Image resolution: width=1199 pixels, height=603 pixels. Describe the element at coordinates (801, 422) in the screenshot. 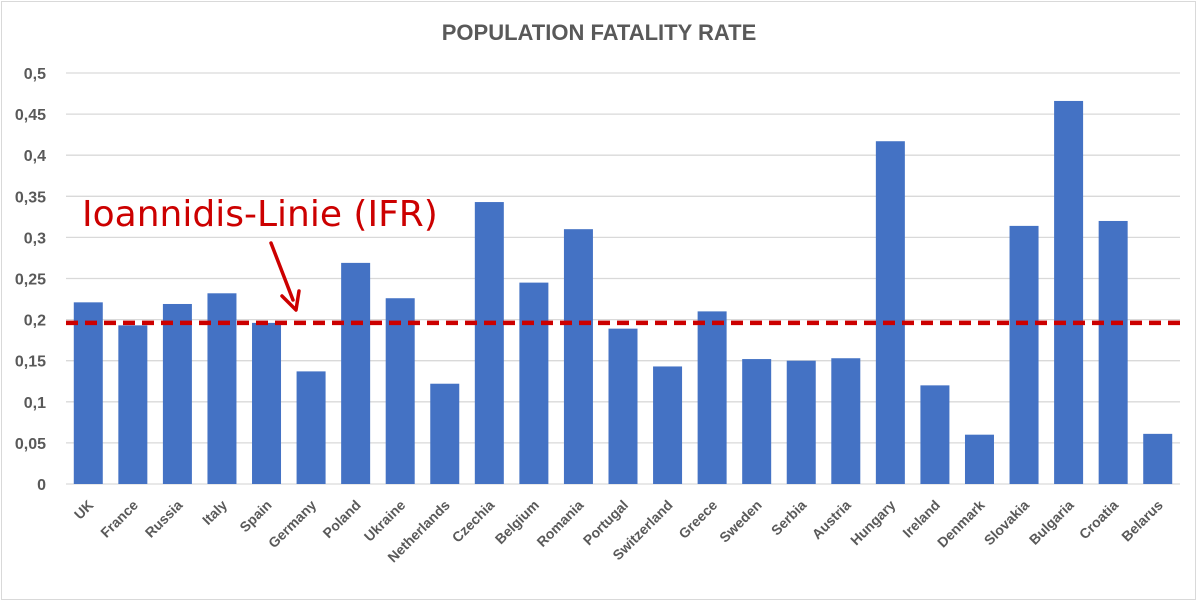

I see `bar-serbia` at that location.